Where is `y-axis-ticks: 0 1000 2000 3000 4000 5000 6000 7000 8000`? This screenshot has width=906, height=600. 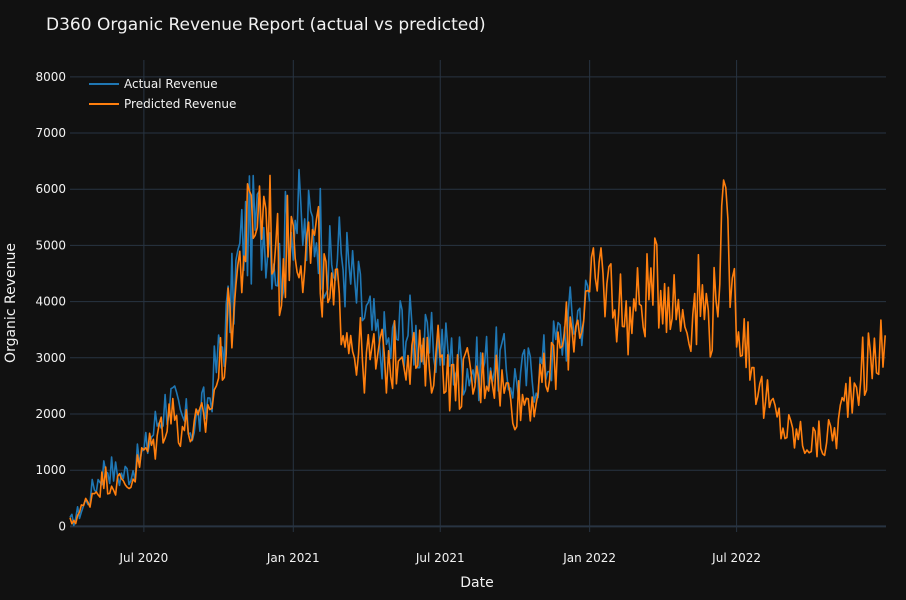 y-axis-ticks: 0 1000 2000 3000 4000 5000 6000 7000 8000 is located at coordinates (50, 302).